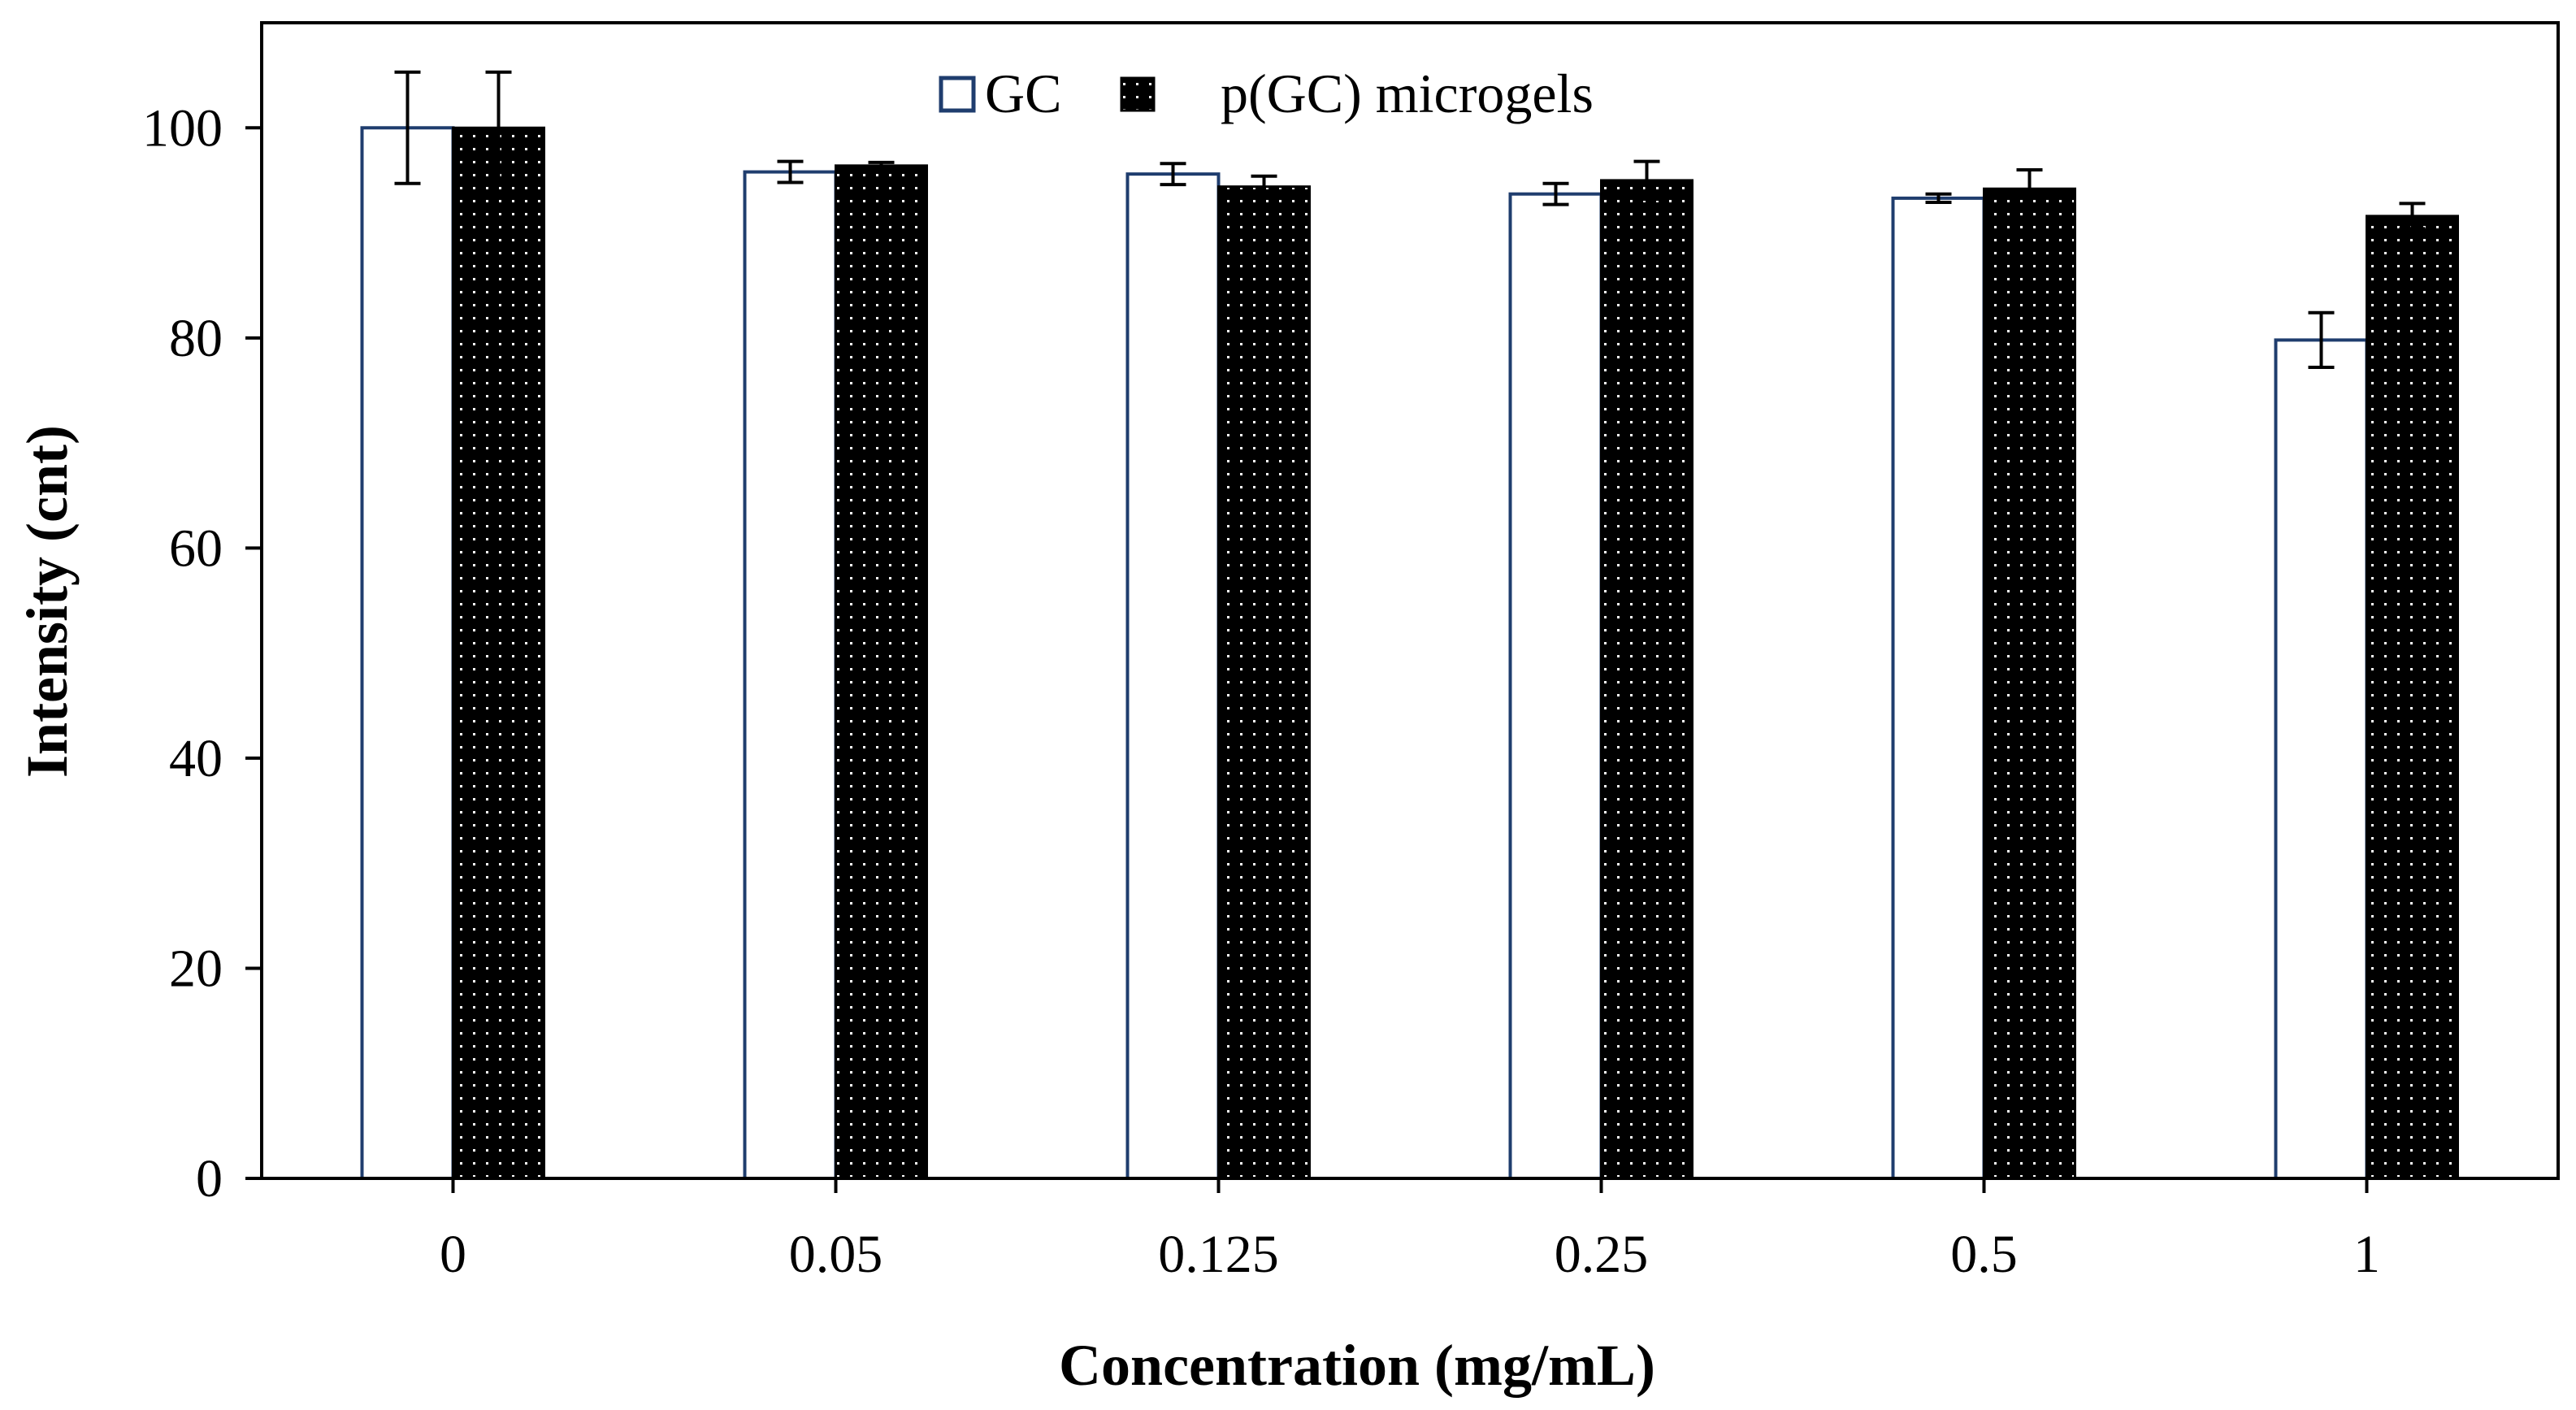 This screenshot has height=1410, width=2576. What do you see at coordinates (196, 759) in the screenshot?
I see `y-tick-label: 40` at bounding box center [196, 759].